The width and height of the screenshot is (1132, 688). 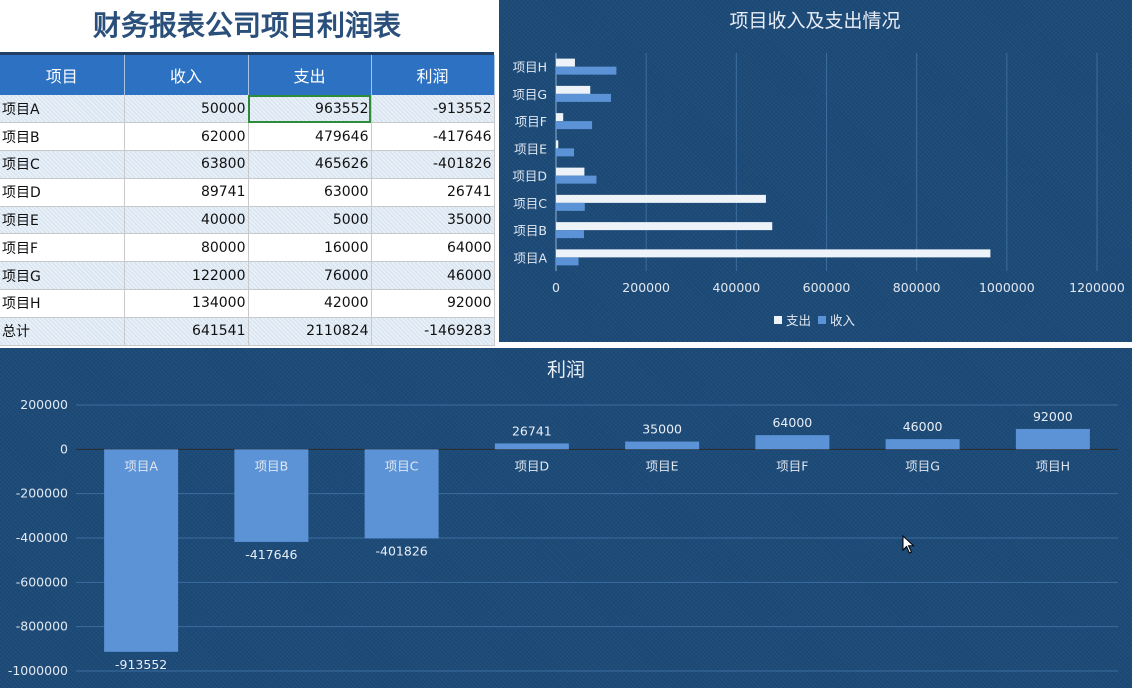 I want to click on cell-expense: 2110824, so click(x=310, y=331).